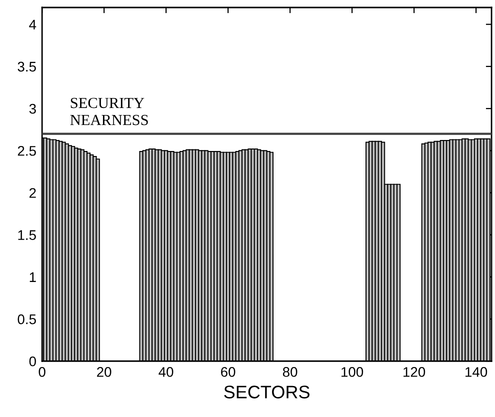  I want to click on y-tick-label: 1, so click(33, 277).